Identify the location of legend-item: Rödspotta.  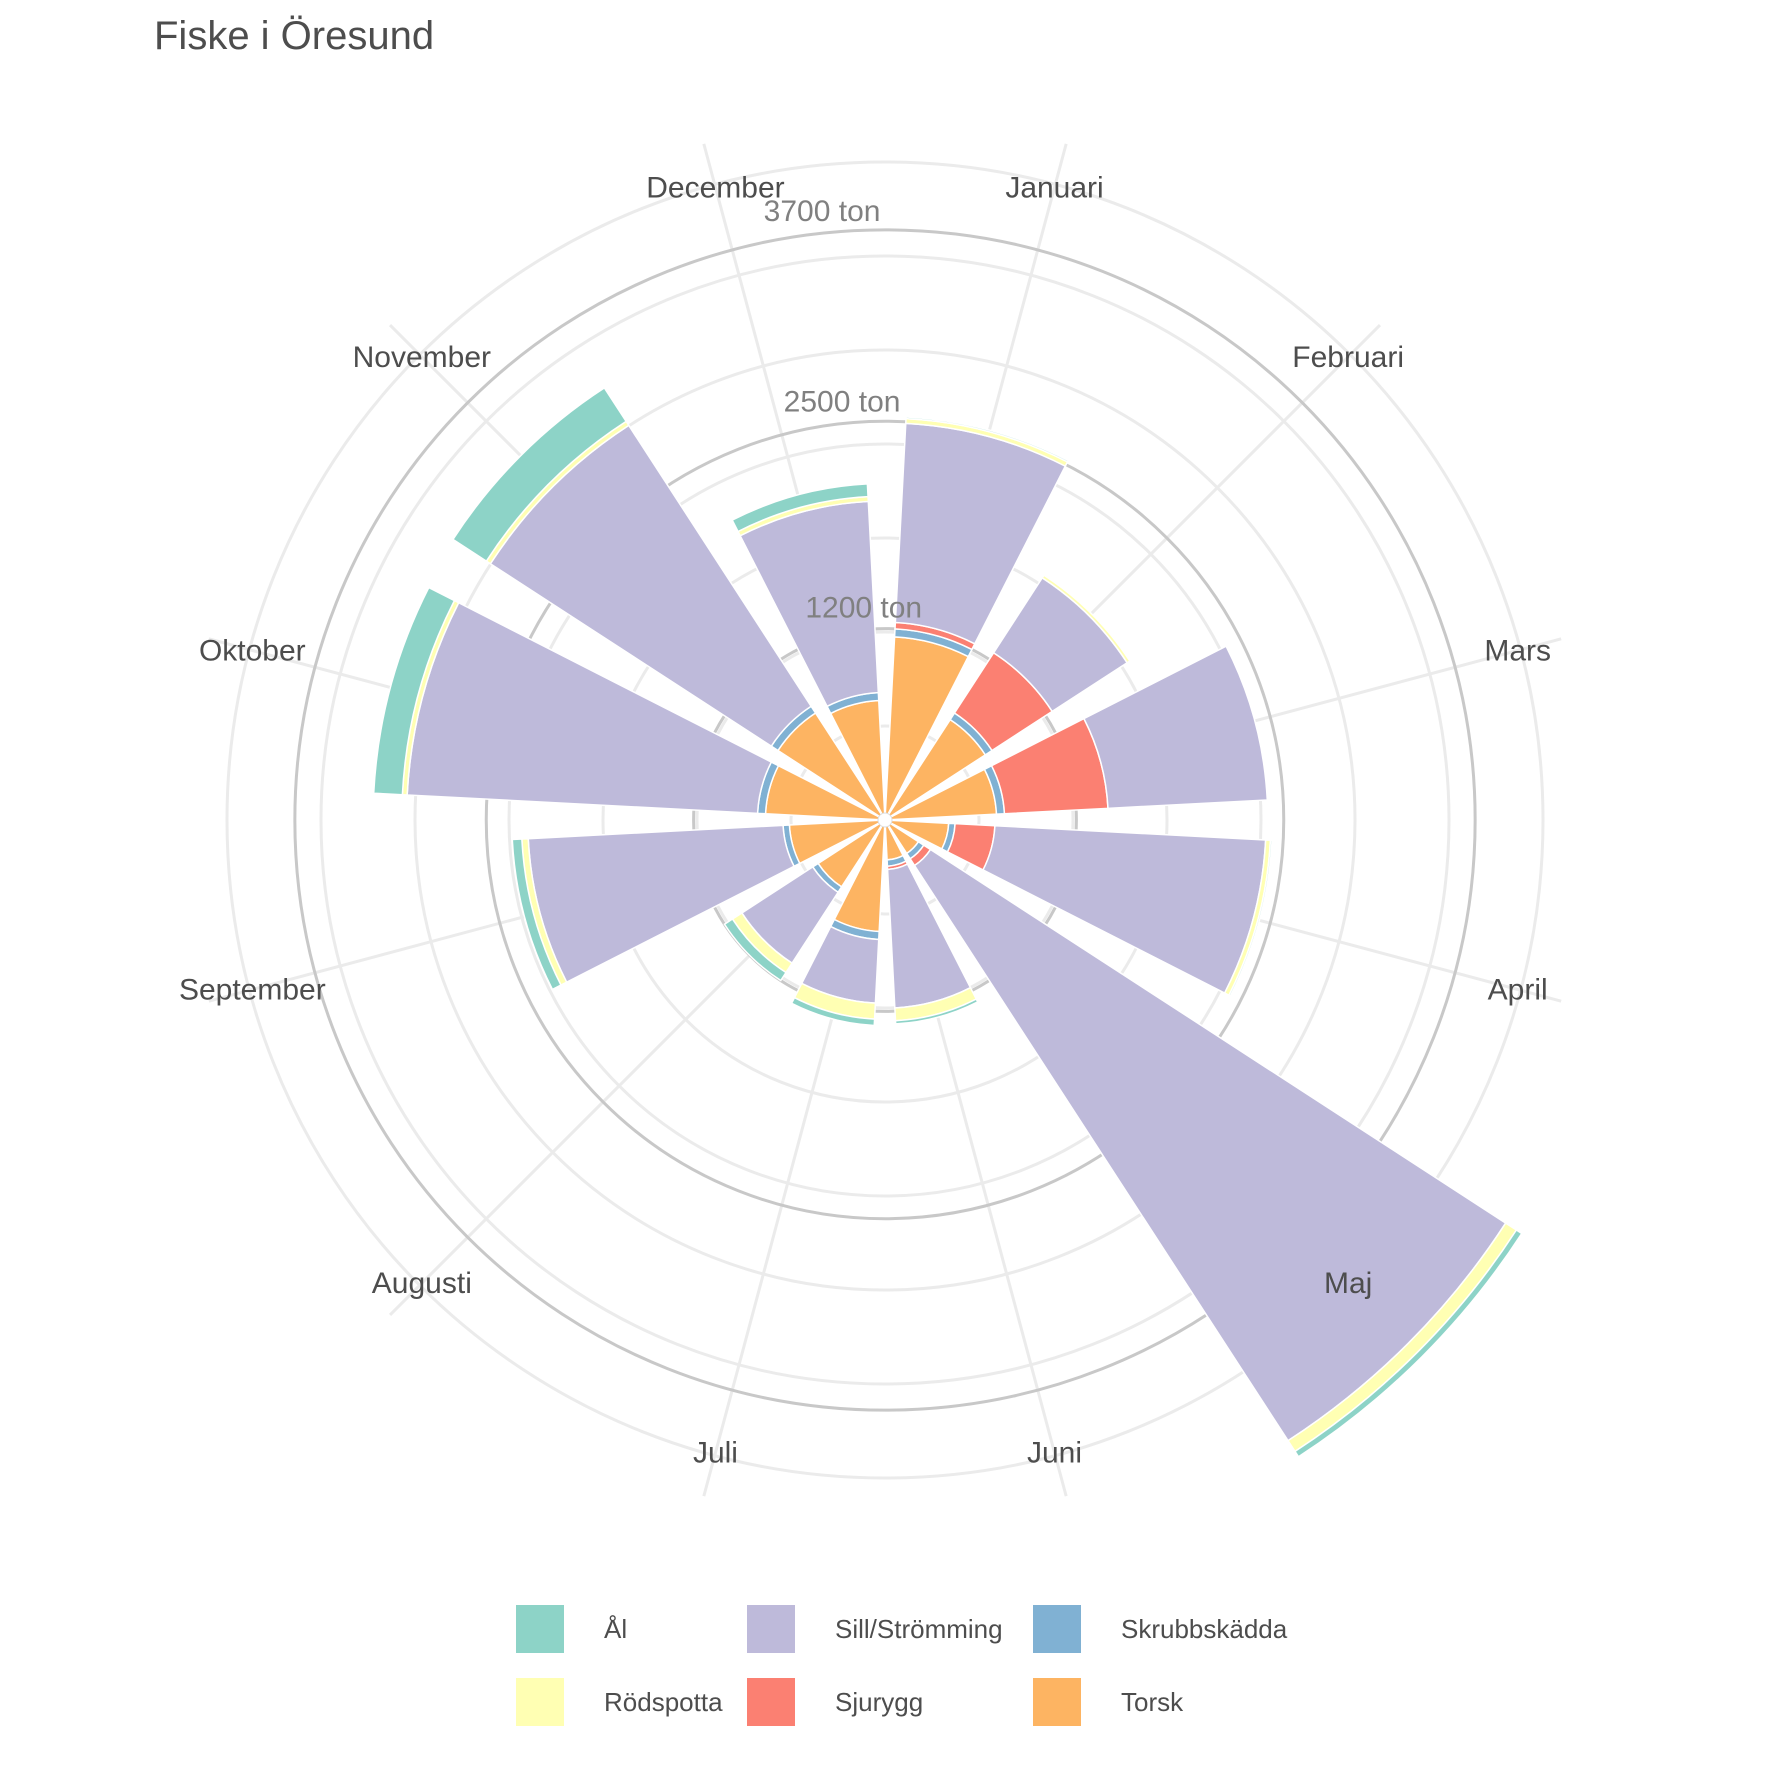
(619, 1702).